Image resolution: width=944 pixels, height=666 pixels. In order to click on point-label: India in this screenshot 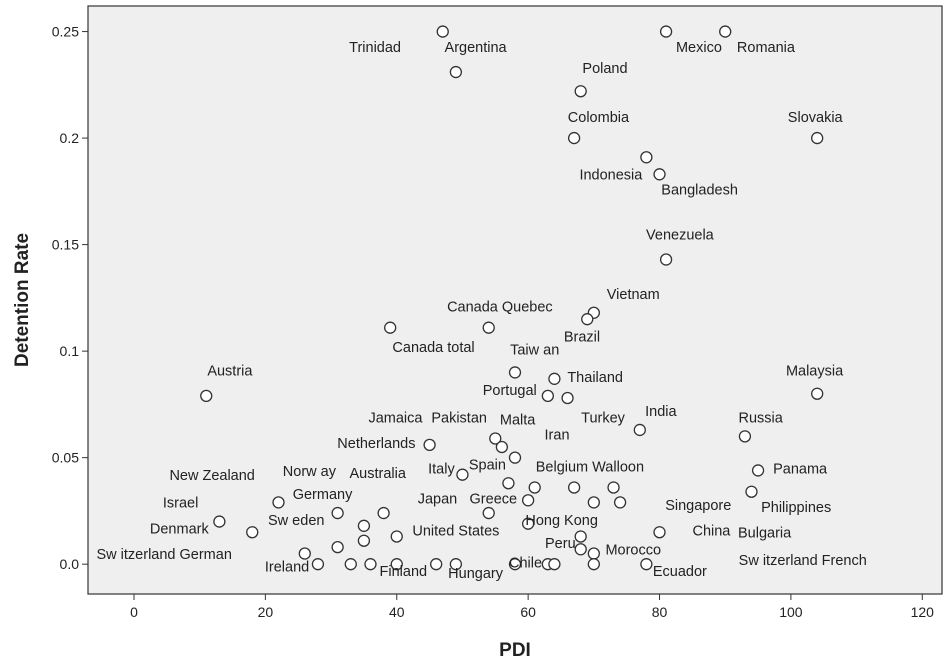, I will do `click(661, 412)`.